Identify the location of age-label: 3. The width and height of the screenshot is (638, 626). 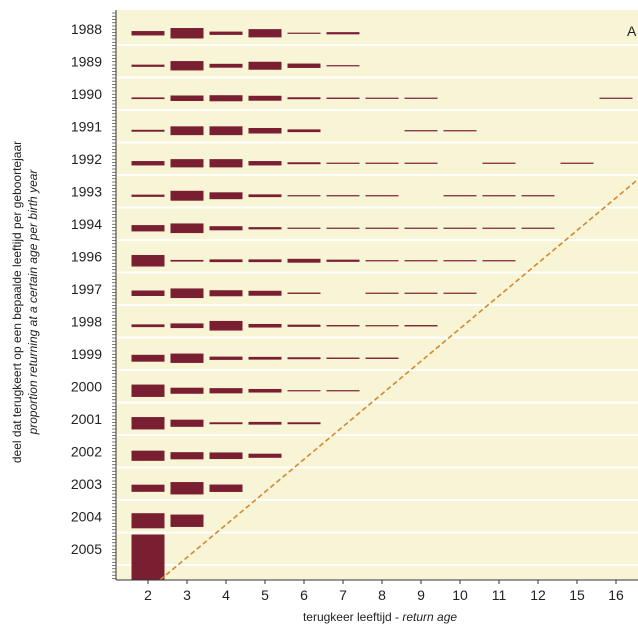
(187, 595).